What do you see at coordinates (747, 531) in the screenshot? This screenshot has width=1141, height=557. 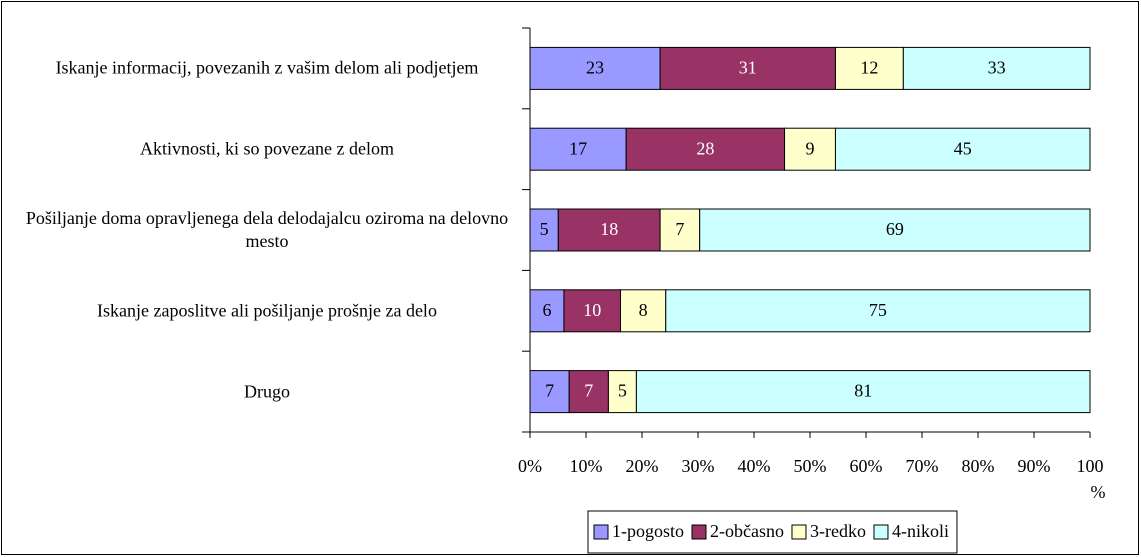 I see `legend-label: 2-občasno` at bounding box center [747, 531].